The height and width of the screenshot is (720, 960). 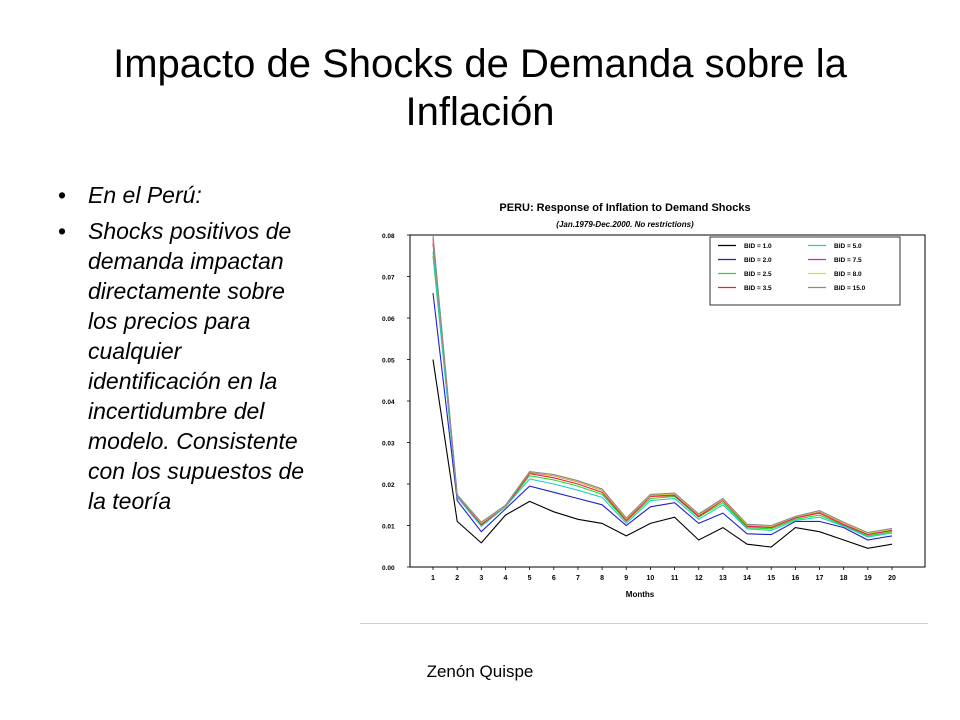 What do you see at coordinates (723, 578) in the screenshot?
I see `x-tick-label: 13` at bounding box center [723, 578].